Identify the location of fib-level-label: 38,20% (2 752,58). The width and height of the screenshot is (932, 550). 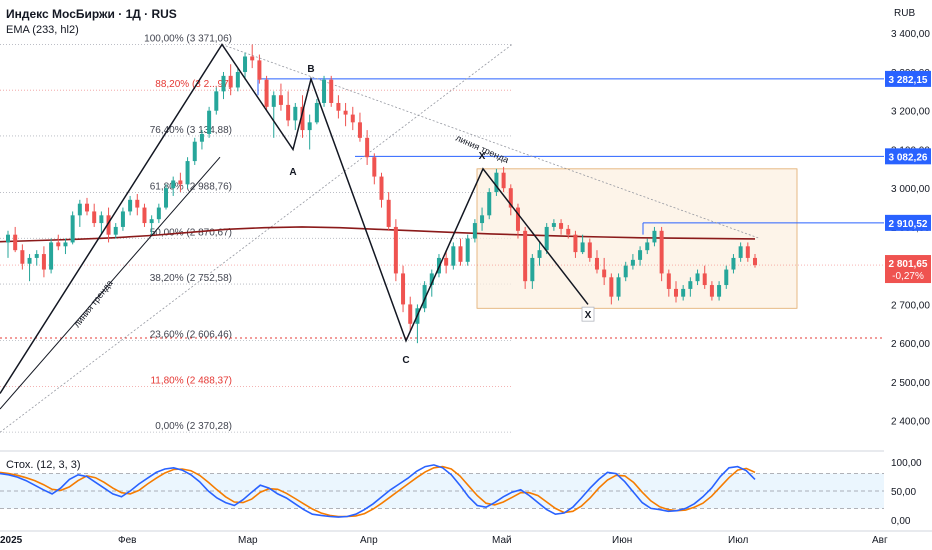
(191, 278).